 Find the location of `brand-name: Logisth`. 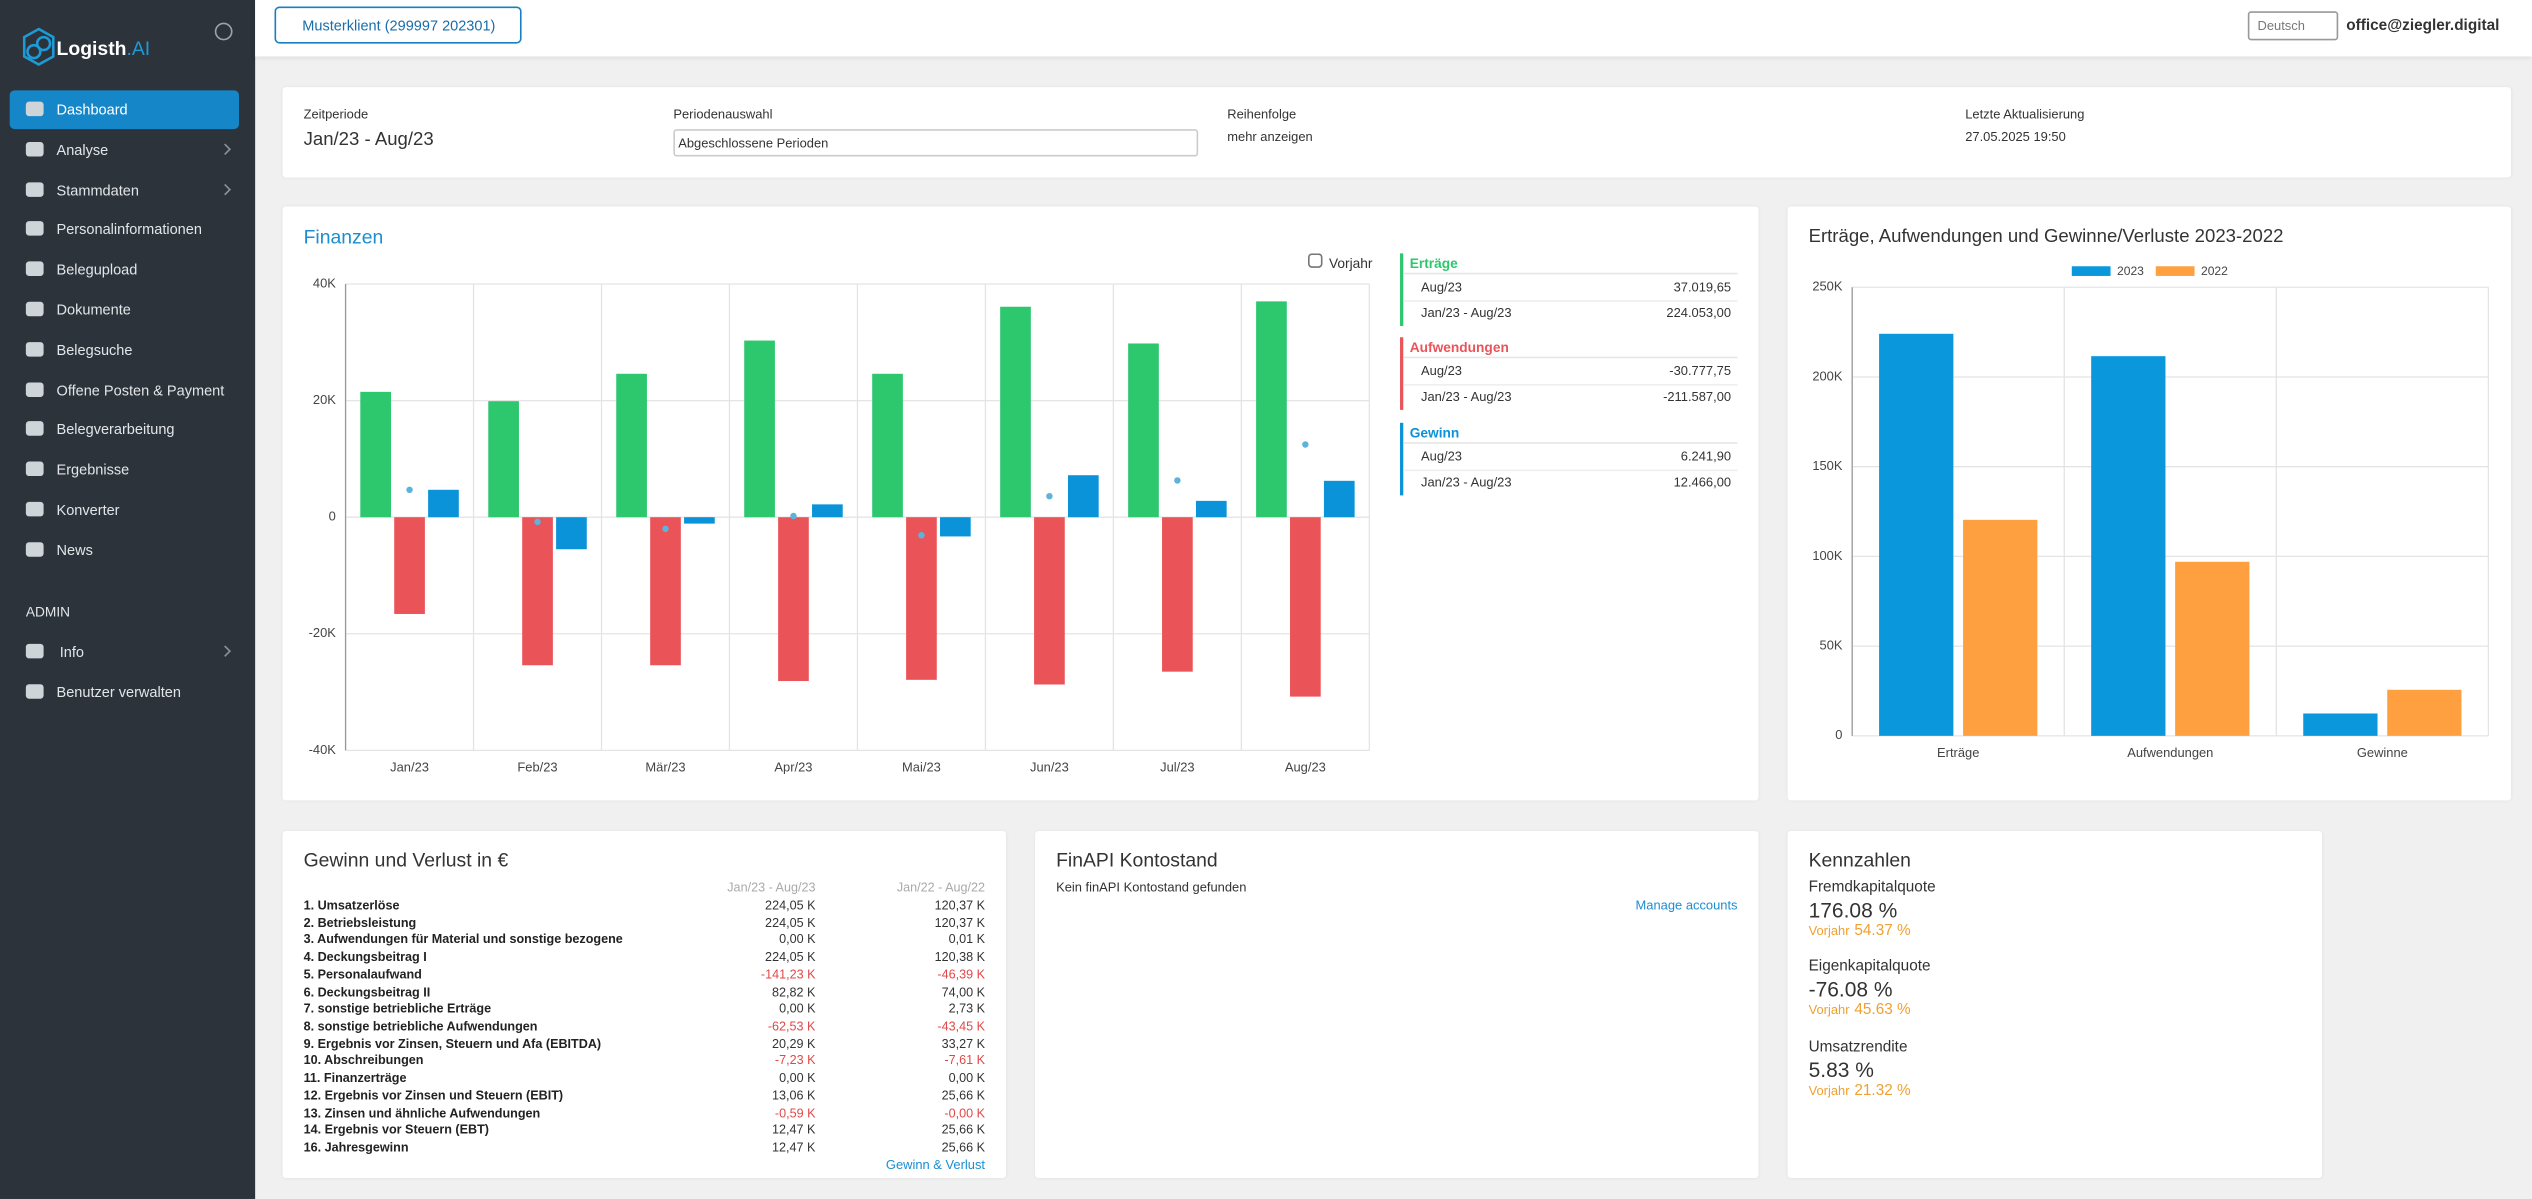

brand-name: Logisth is located at coordinates (91, 48).